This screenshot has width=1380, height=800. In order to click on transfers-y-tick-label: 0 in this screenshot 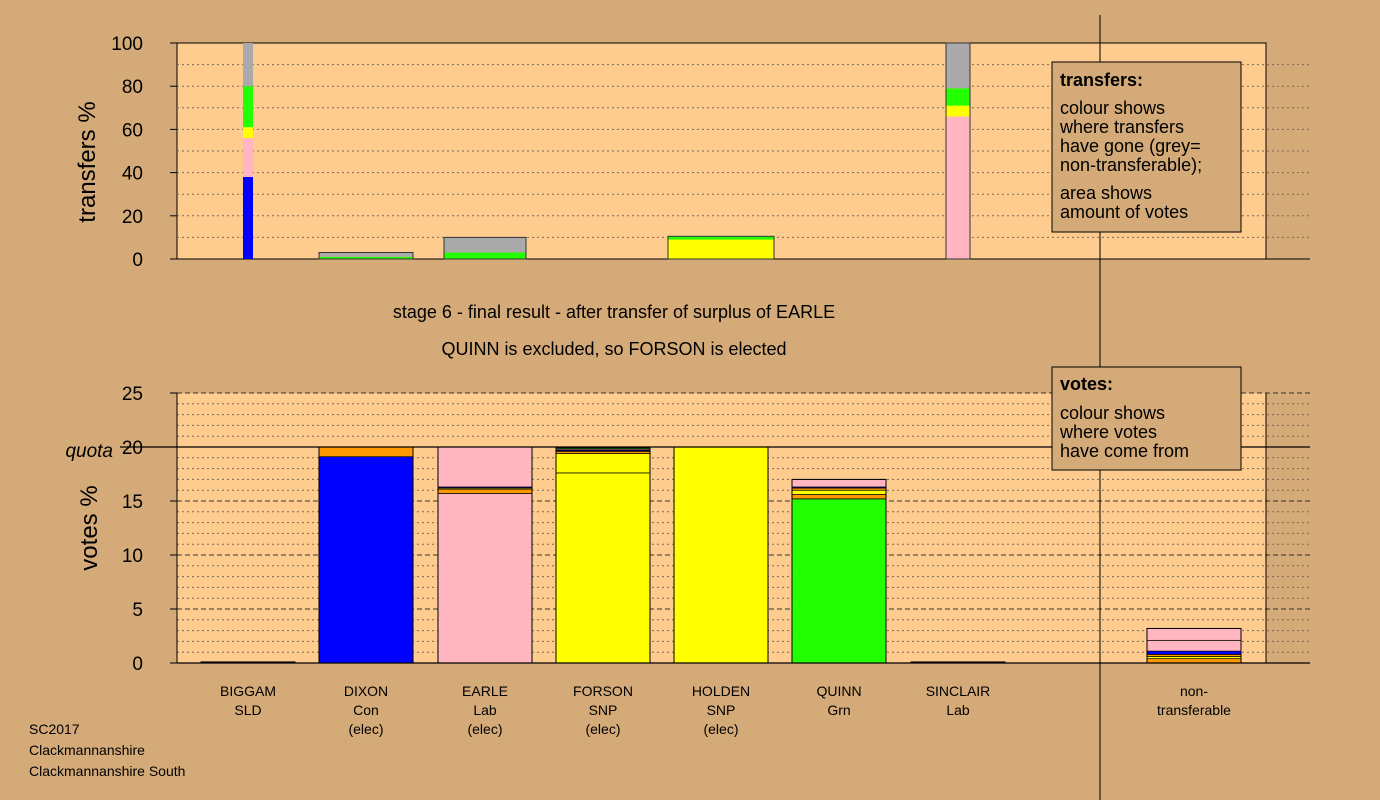, I will do `click(137, 260)`.